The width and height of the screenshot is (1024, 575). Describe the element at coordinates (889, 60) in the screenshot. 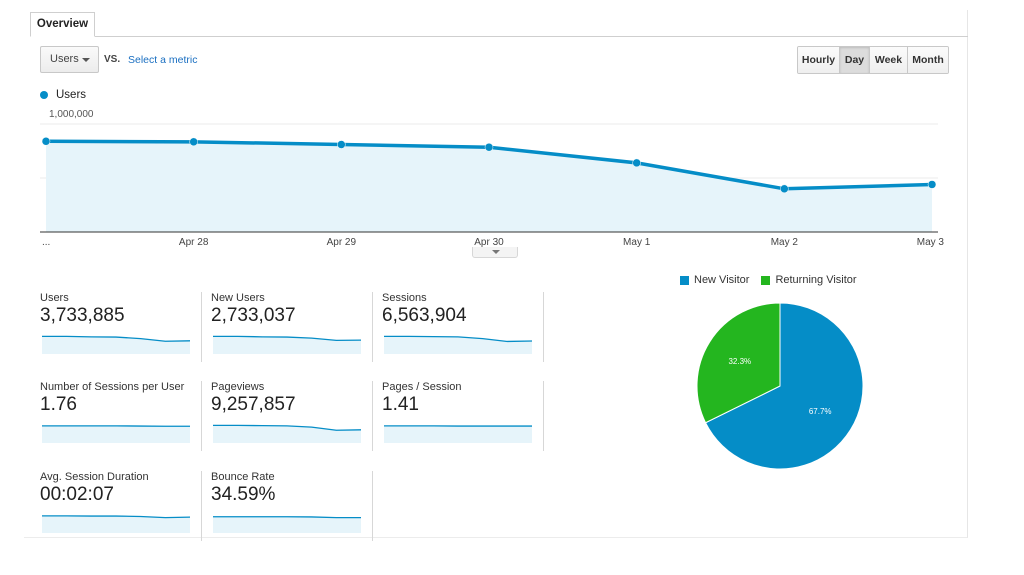

I see `week-button: Week` at that location.